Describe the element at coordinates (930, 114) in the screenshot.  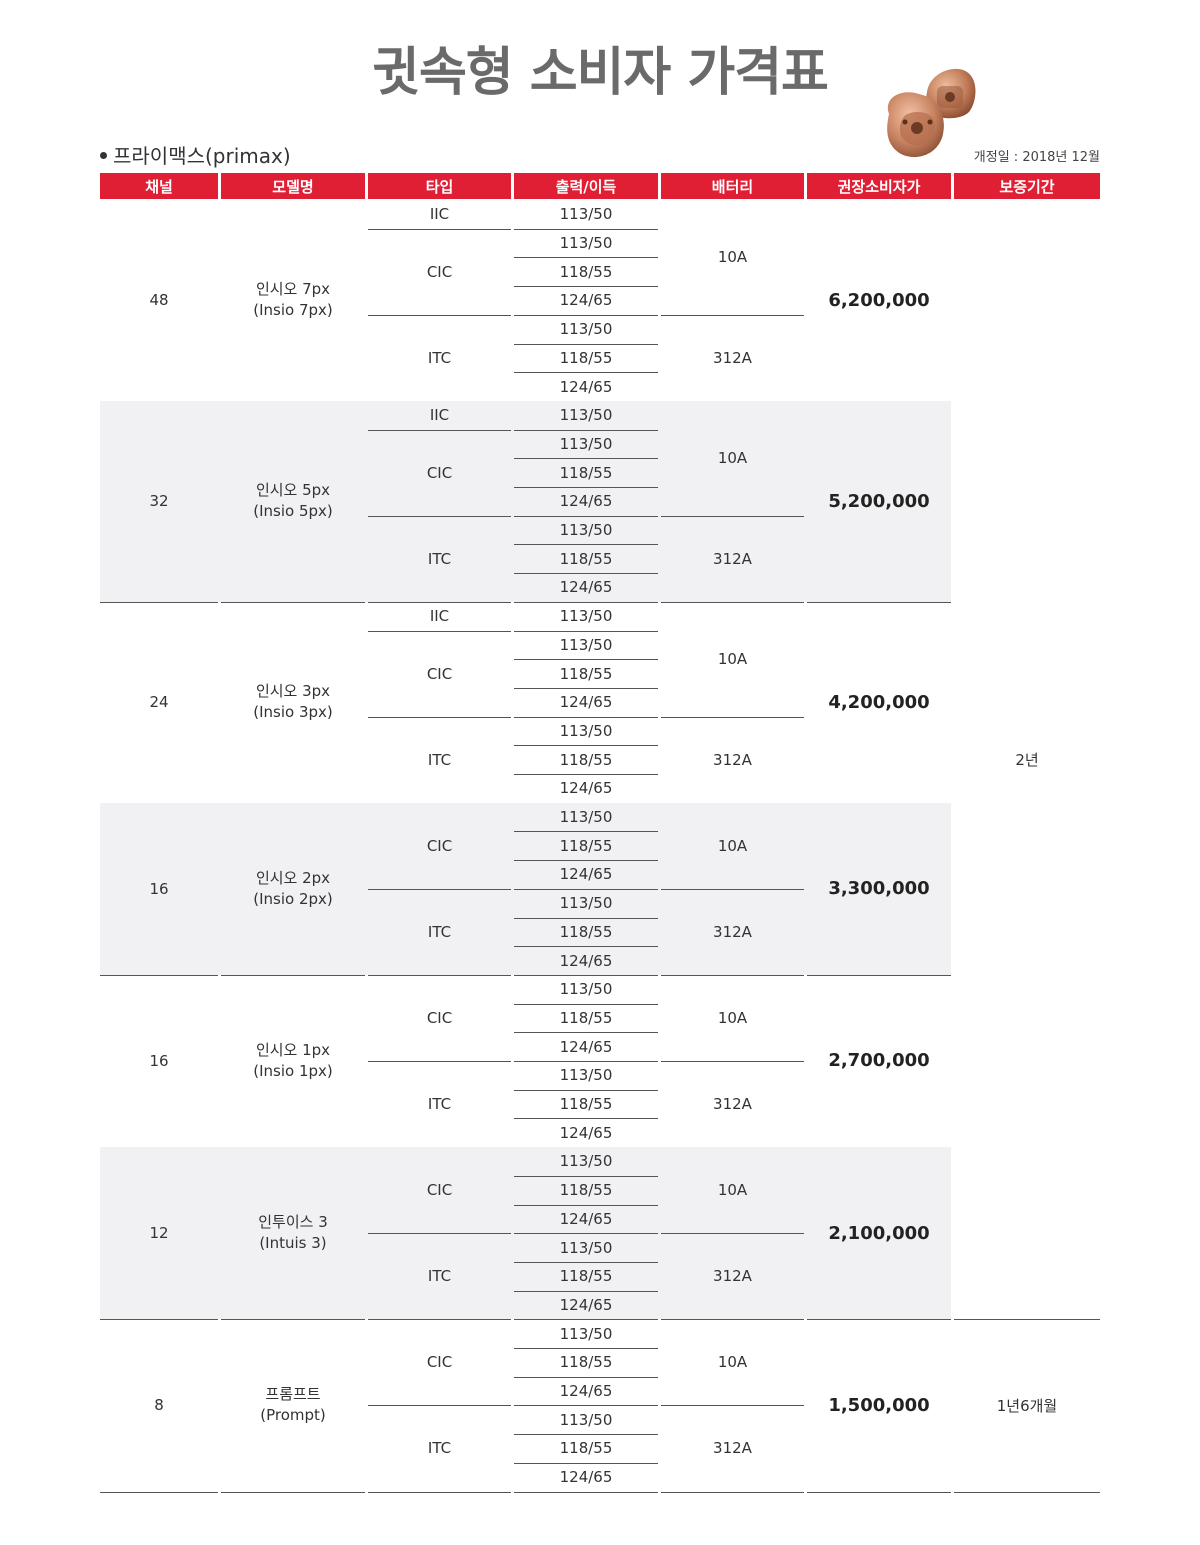
I see `hearing-aid-image` at that location.